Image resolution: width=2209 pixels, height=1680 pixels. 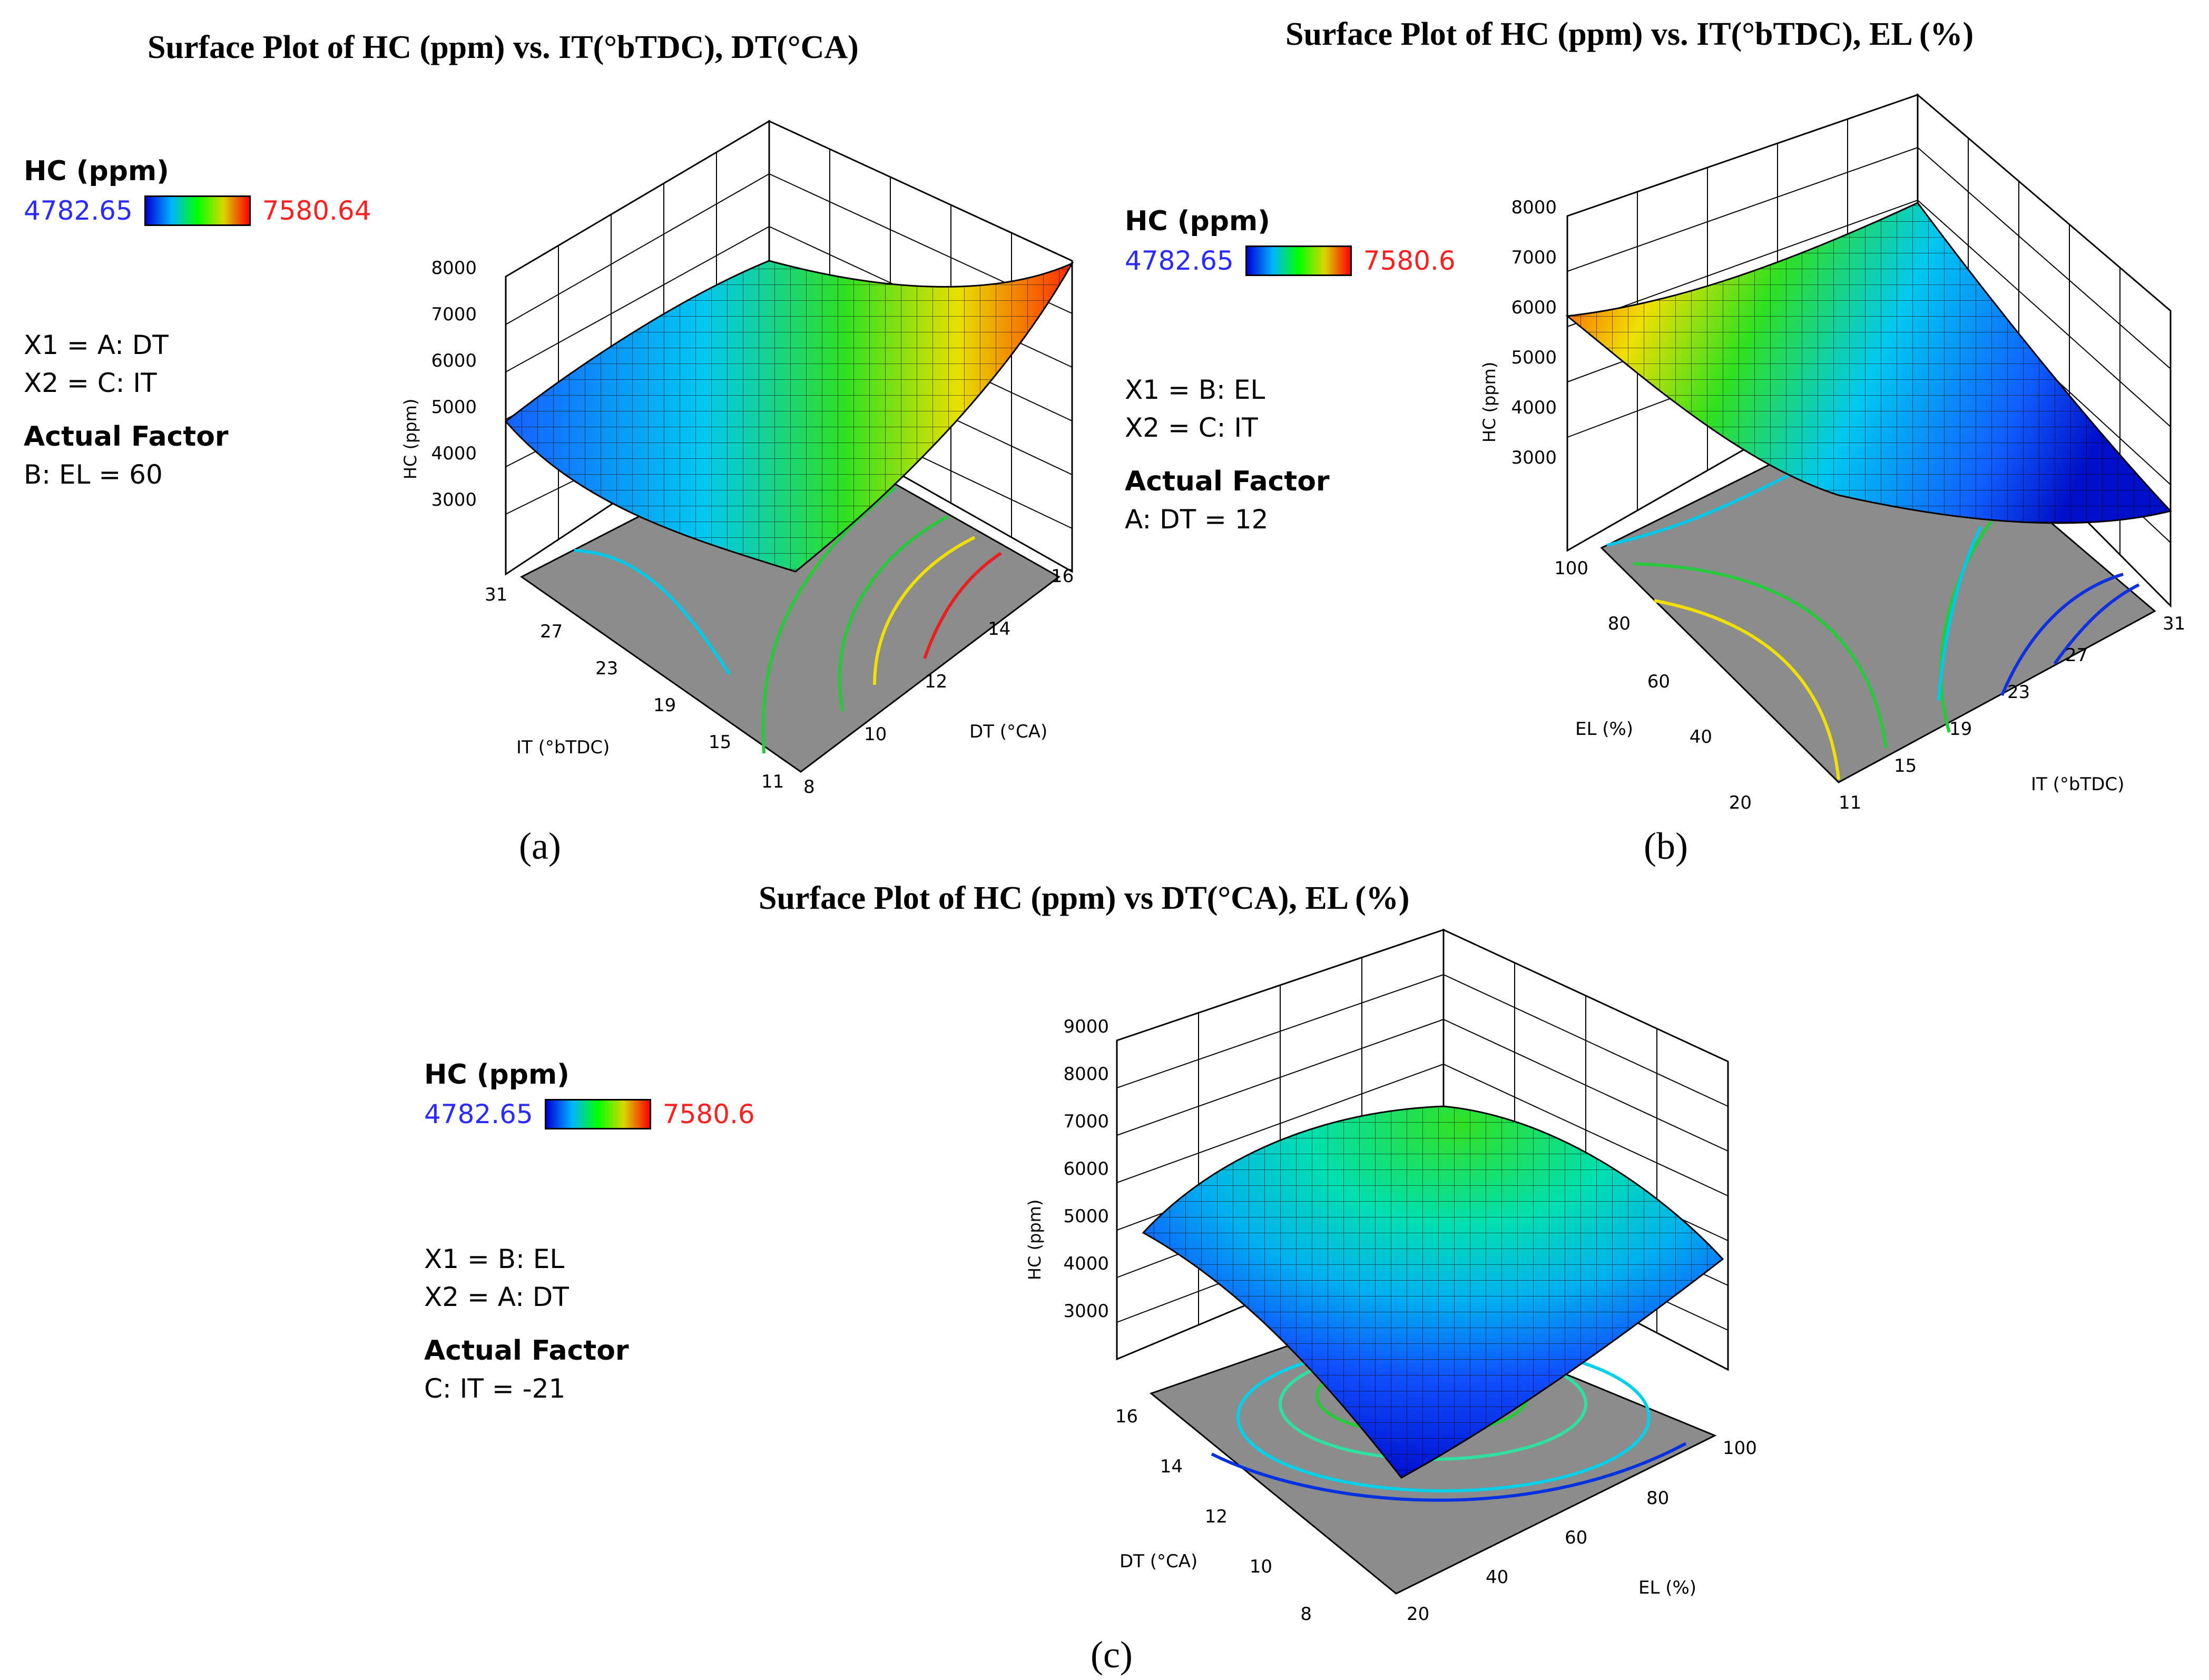 What do you see at coordinates (1740, 1448) in the screenshot?
I see `plot-c-ytick: 100` at bounding box center [1740, 1448].